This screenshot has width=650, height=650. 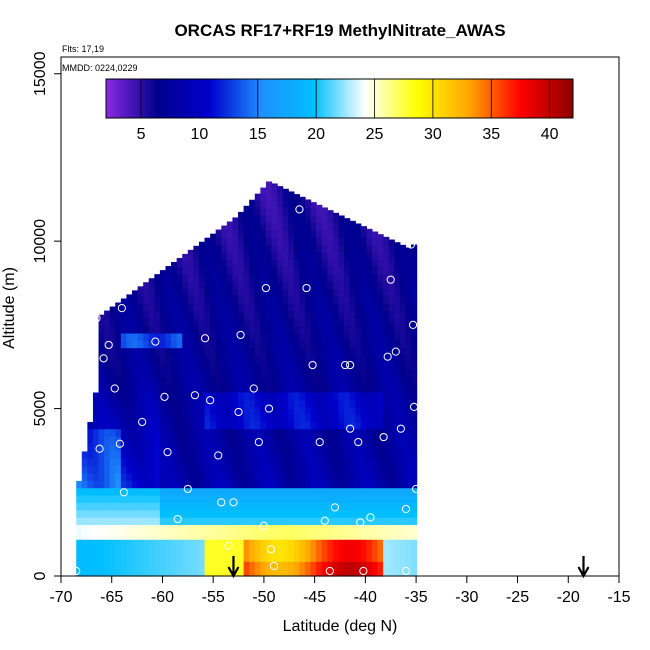 What do you see at coordinates (9, 308) in the screenshot?
I see `y-axis-label: Altitude (m)` at bounding box center [9, 308].